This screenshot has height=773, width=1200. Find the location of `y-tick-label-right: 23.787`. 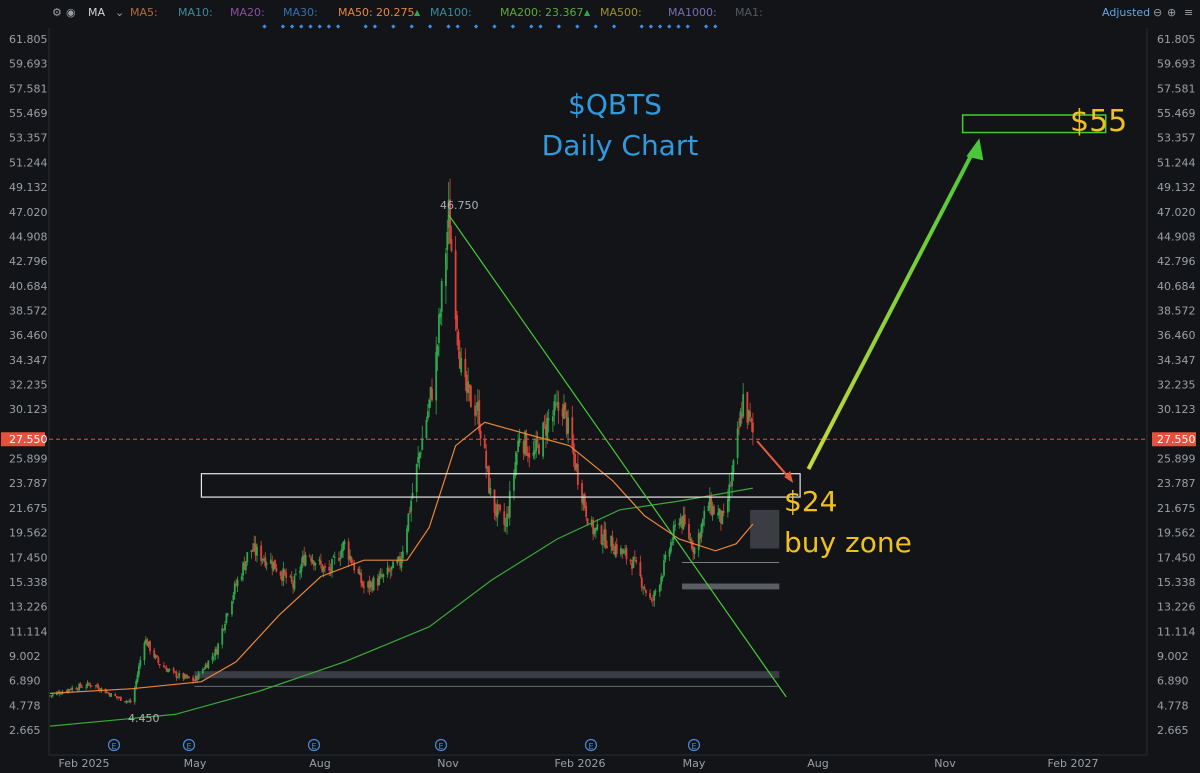

y-tick-label-right: 23.787 is located at coordinates (1176, 483).